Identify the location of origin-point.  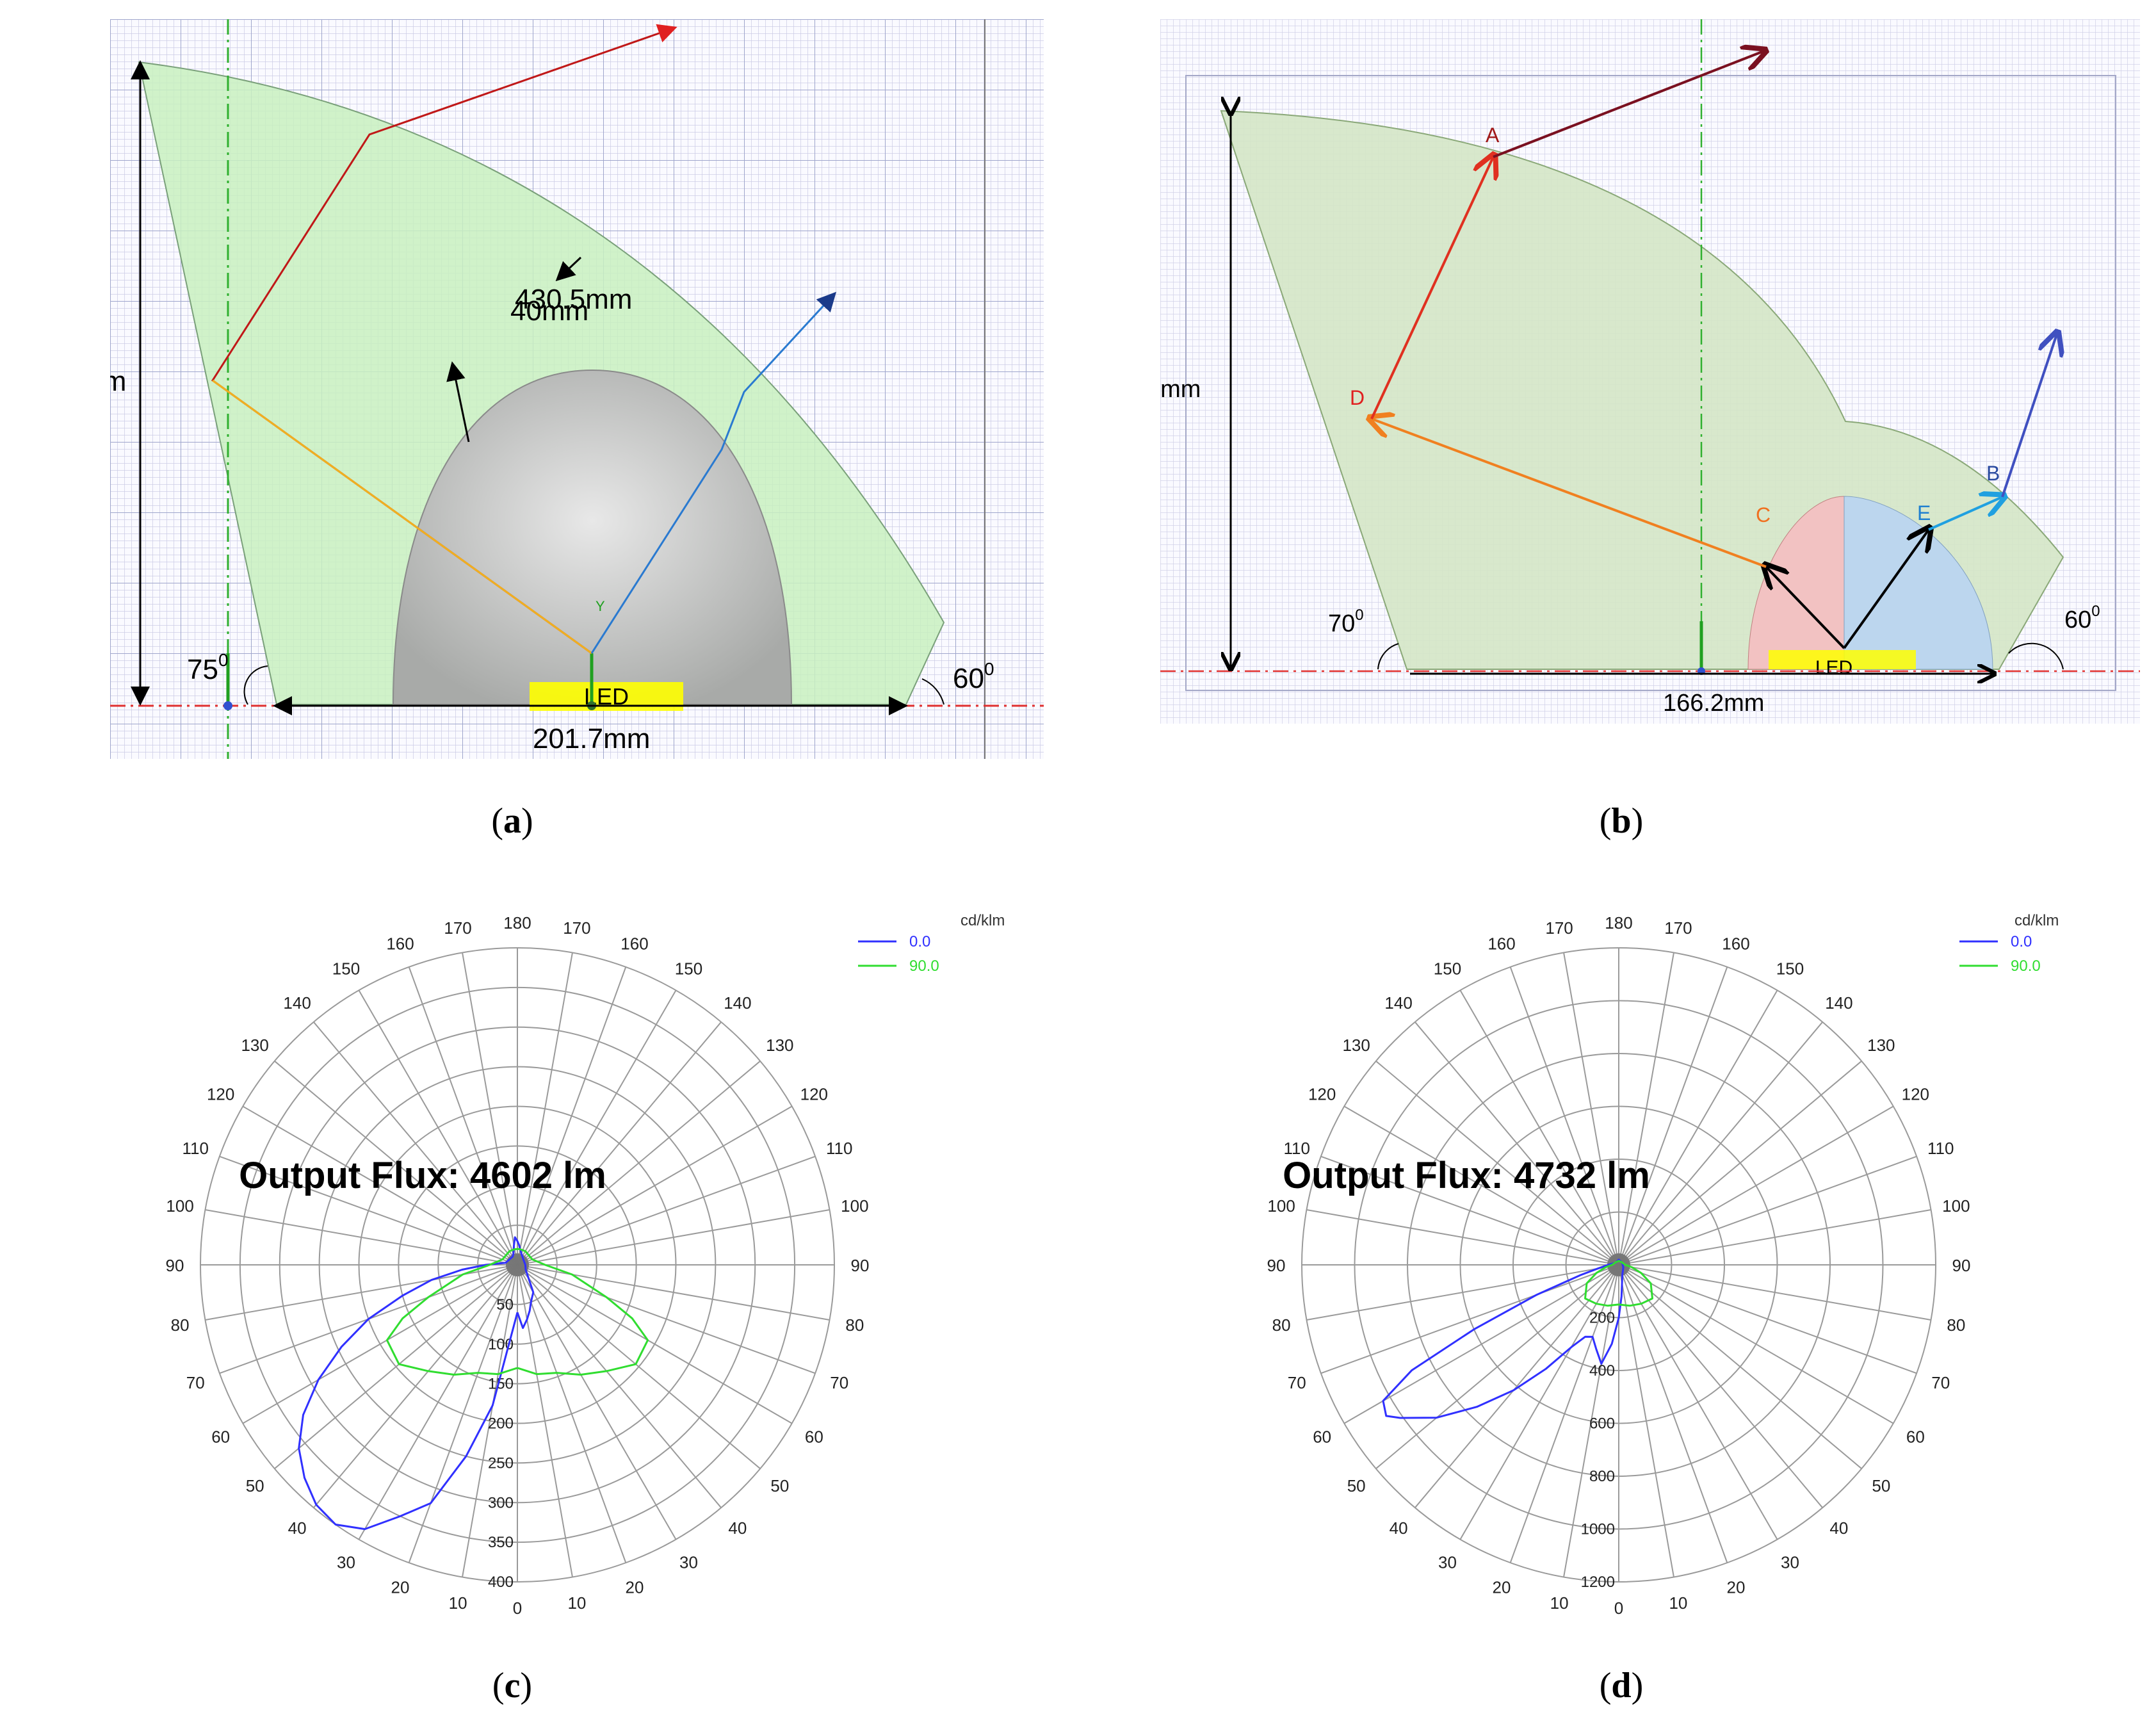
(228, 706).